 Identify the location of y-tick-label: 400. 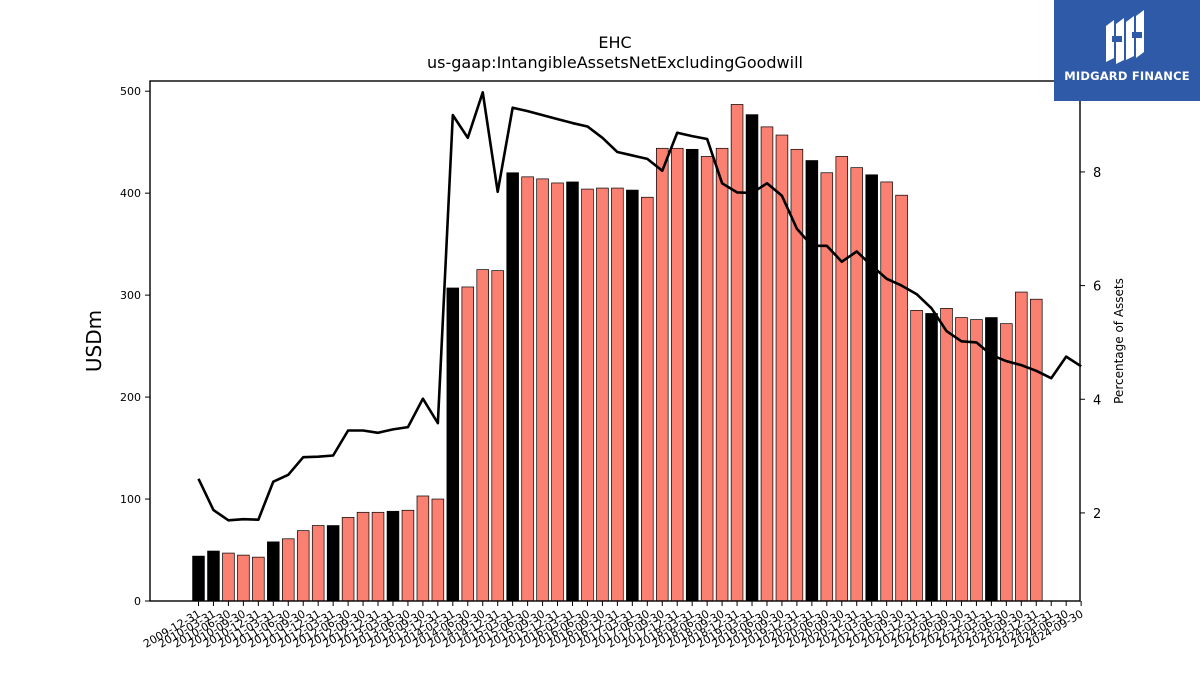
(130, 193).